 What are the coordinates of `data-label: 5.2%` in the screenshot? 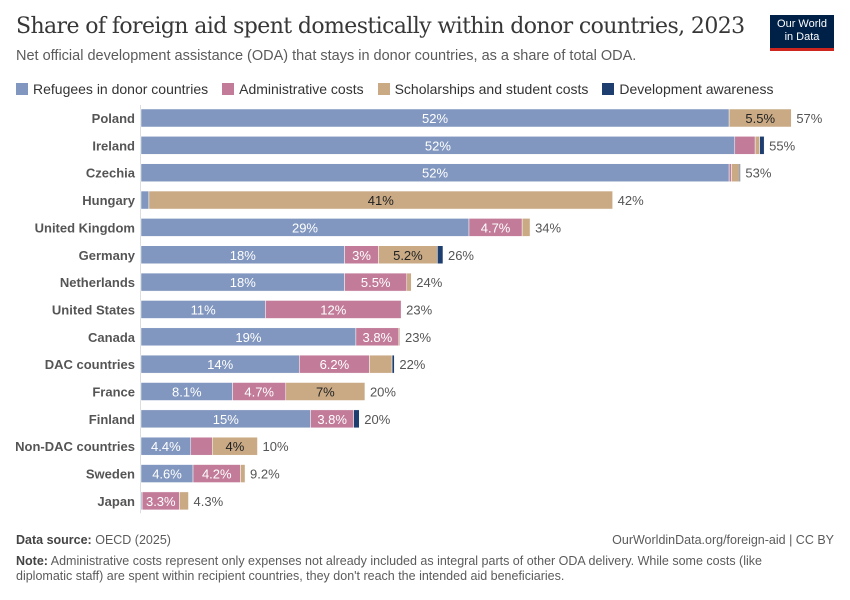 It's located at (408, 255).